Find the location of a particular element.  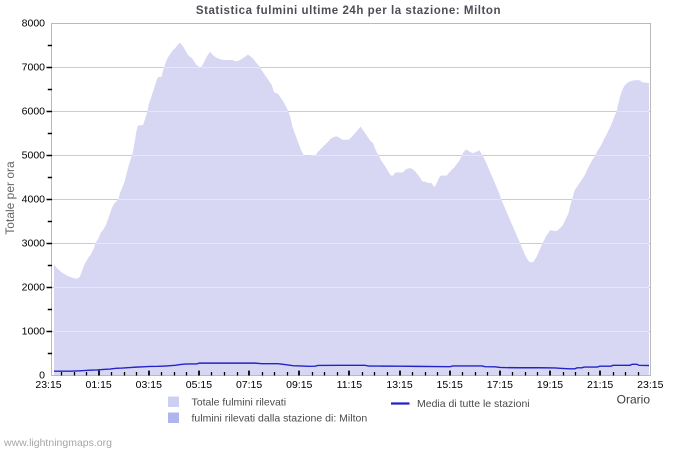

svg-text: 8000 is located at coordinates (34, 24).